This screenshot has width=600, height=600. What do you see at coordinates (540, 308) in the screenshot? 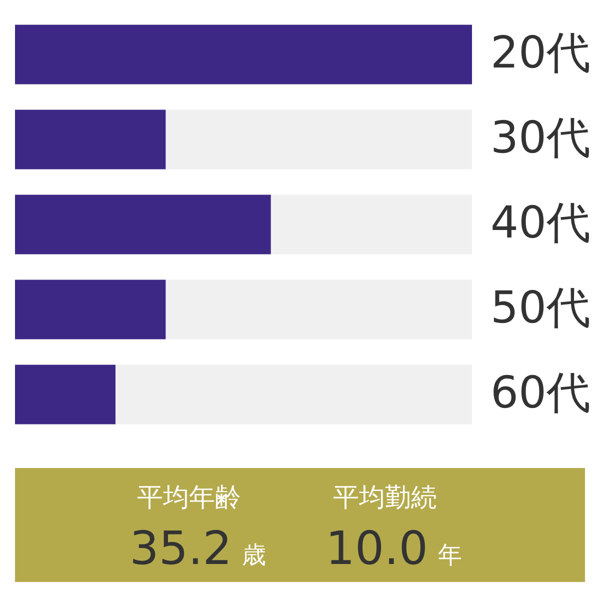
I see `y-tick-label: 50代` at bounding box center [540, 308].